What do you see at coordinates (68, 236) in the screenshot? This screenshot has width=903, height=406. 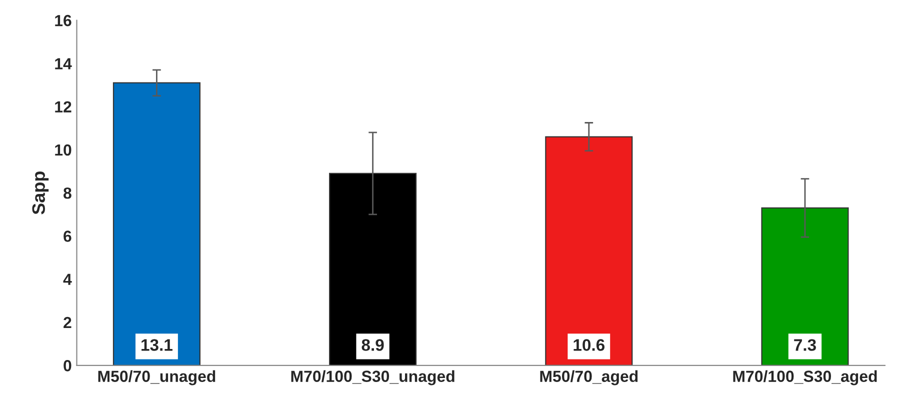 I see `y-tick-label: 6` at bounding box center [68, 236].